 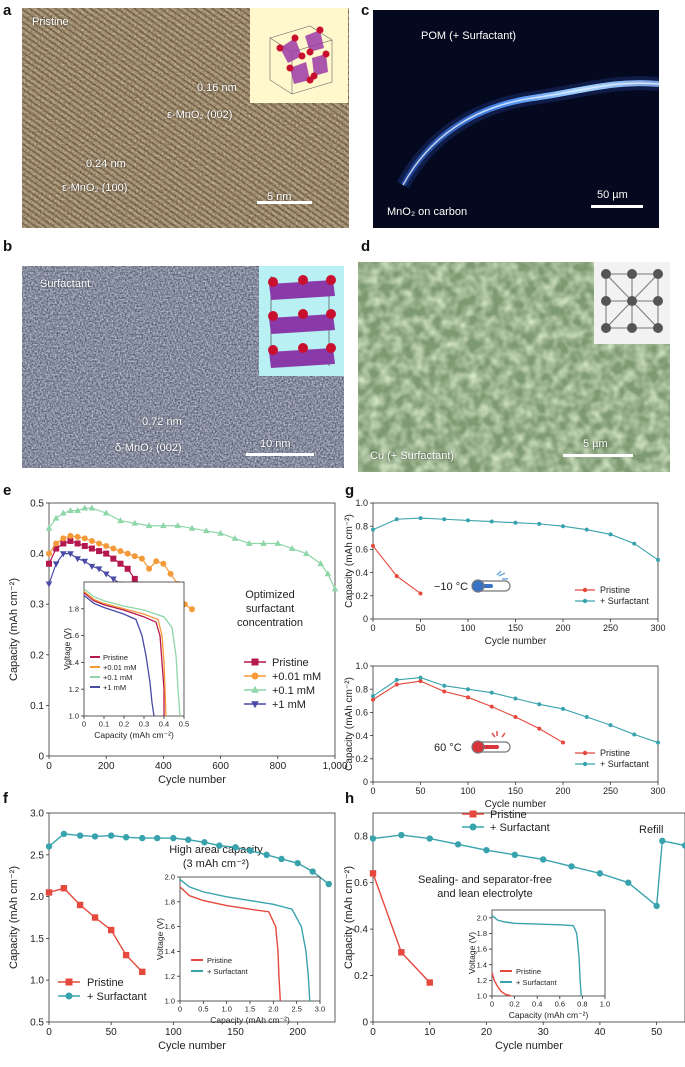 I want to click on y-tick-label: 0.5, so click(x=37, y=1023).